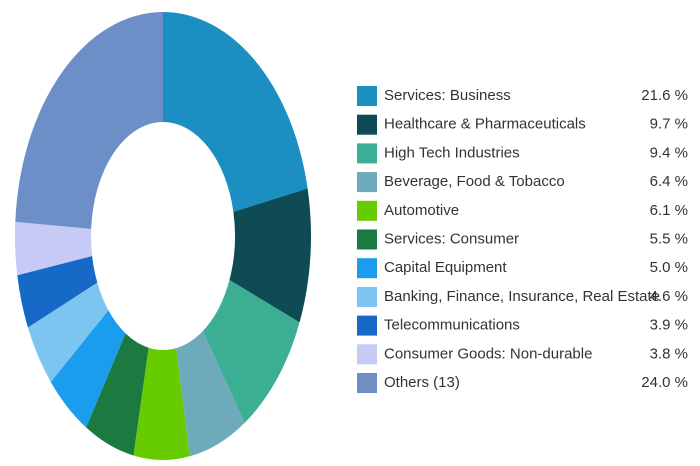 The image size is (700, 466). I want to click on legend-label: Healthcare & Pharmaceuticals, so click(485, 124).